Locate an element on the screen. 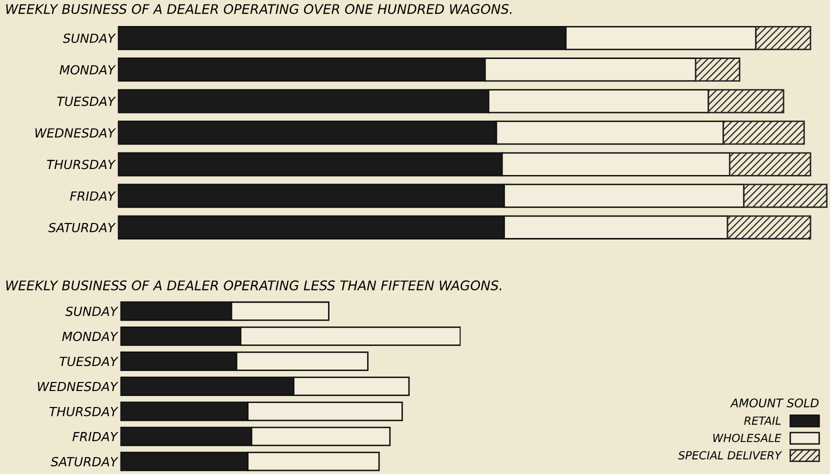 The width and height of the screenshot is (830, 474). legend-title: AMOUNT SOLD is located at coordinates (774, 403).